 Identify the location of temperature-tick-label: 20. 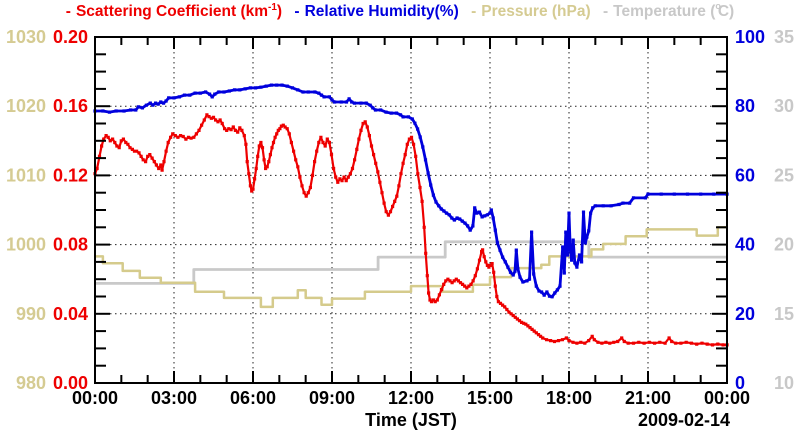
(784, 245).